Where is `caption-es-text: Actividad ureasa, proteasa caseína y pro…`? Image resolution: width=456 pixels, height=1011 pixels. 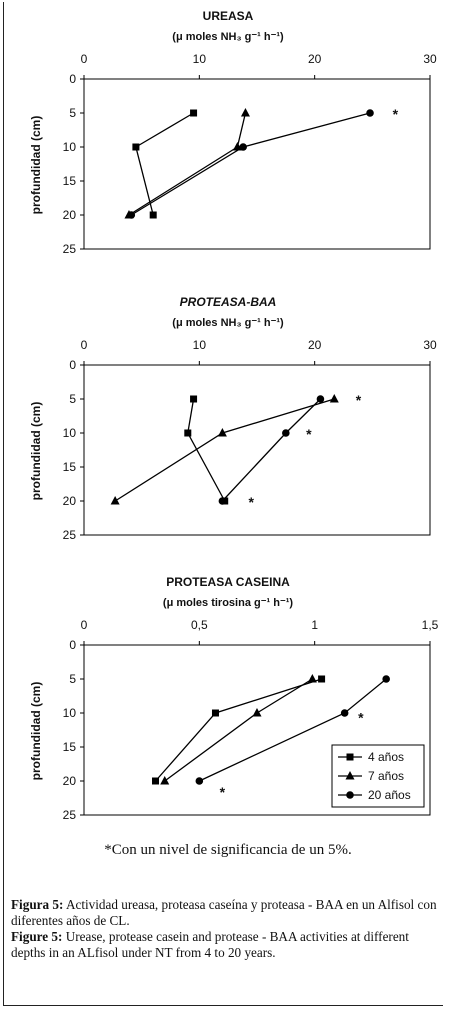
caption-es-text: Actividad ureasa, proteasa caseína y pro… is located at coordinates (224, 912).